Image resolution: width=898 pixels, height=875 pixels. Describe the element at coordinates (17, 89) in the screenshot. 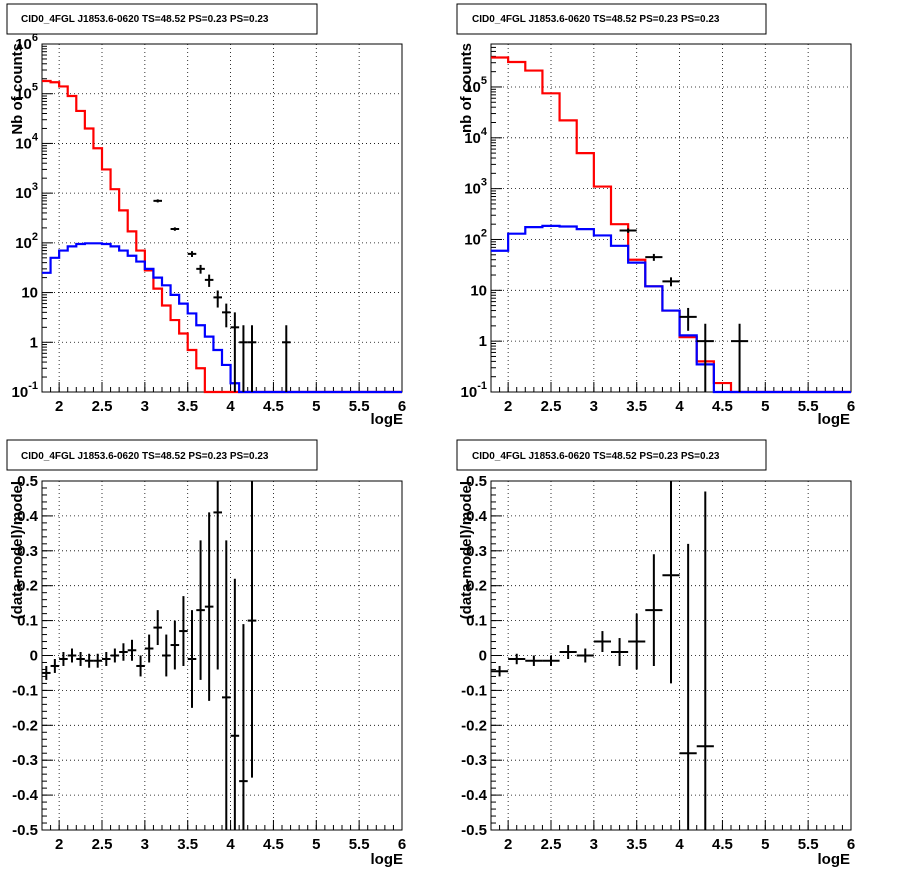

I see `y-axis-label: Nb of counts` at that location.